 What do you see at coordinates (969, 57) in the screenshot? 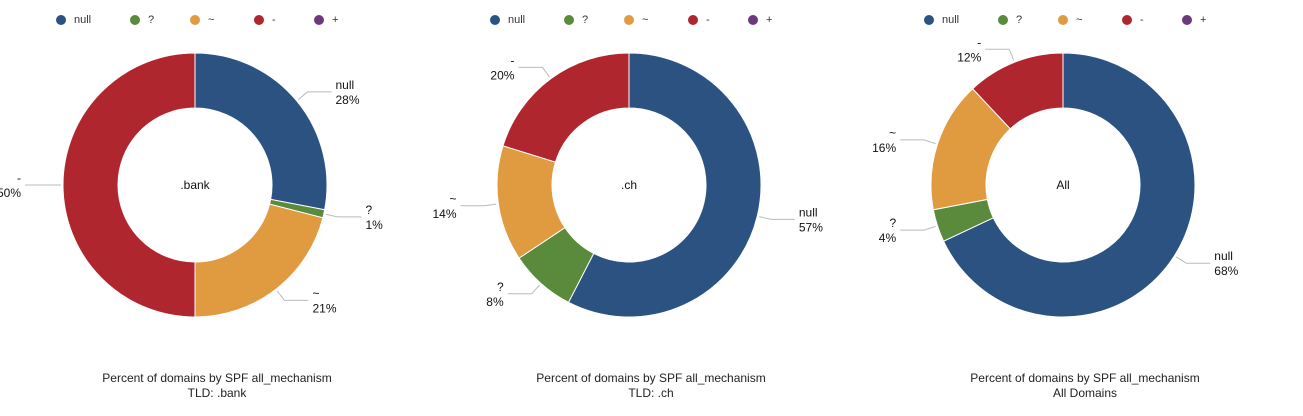
I see `slice-percent-label: 12%` at bounding box center [969, 57].